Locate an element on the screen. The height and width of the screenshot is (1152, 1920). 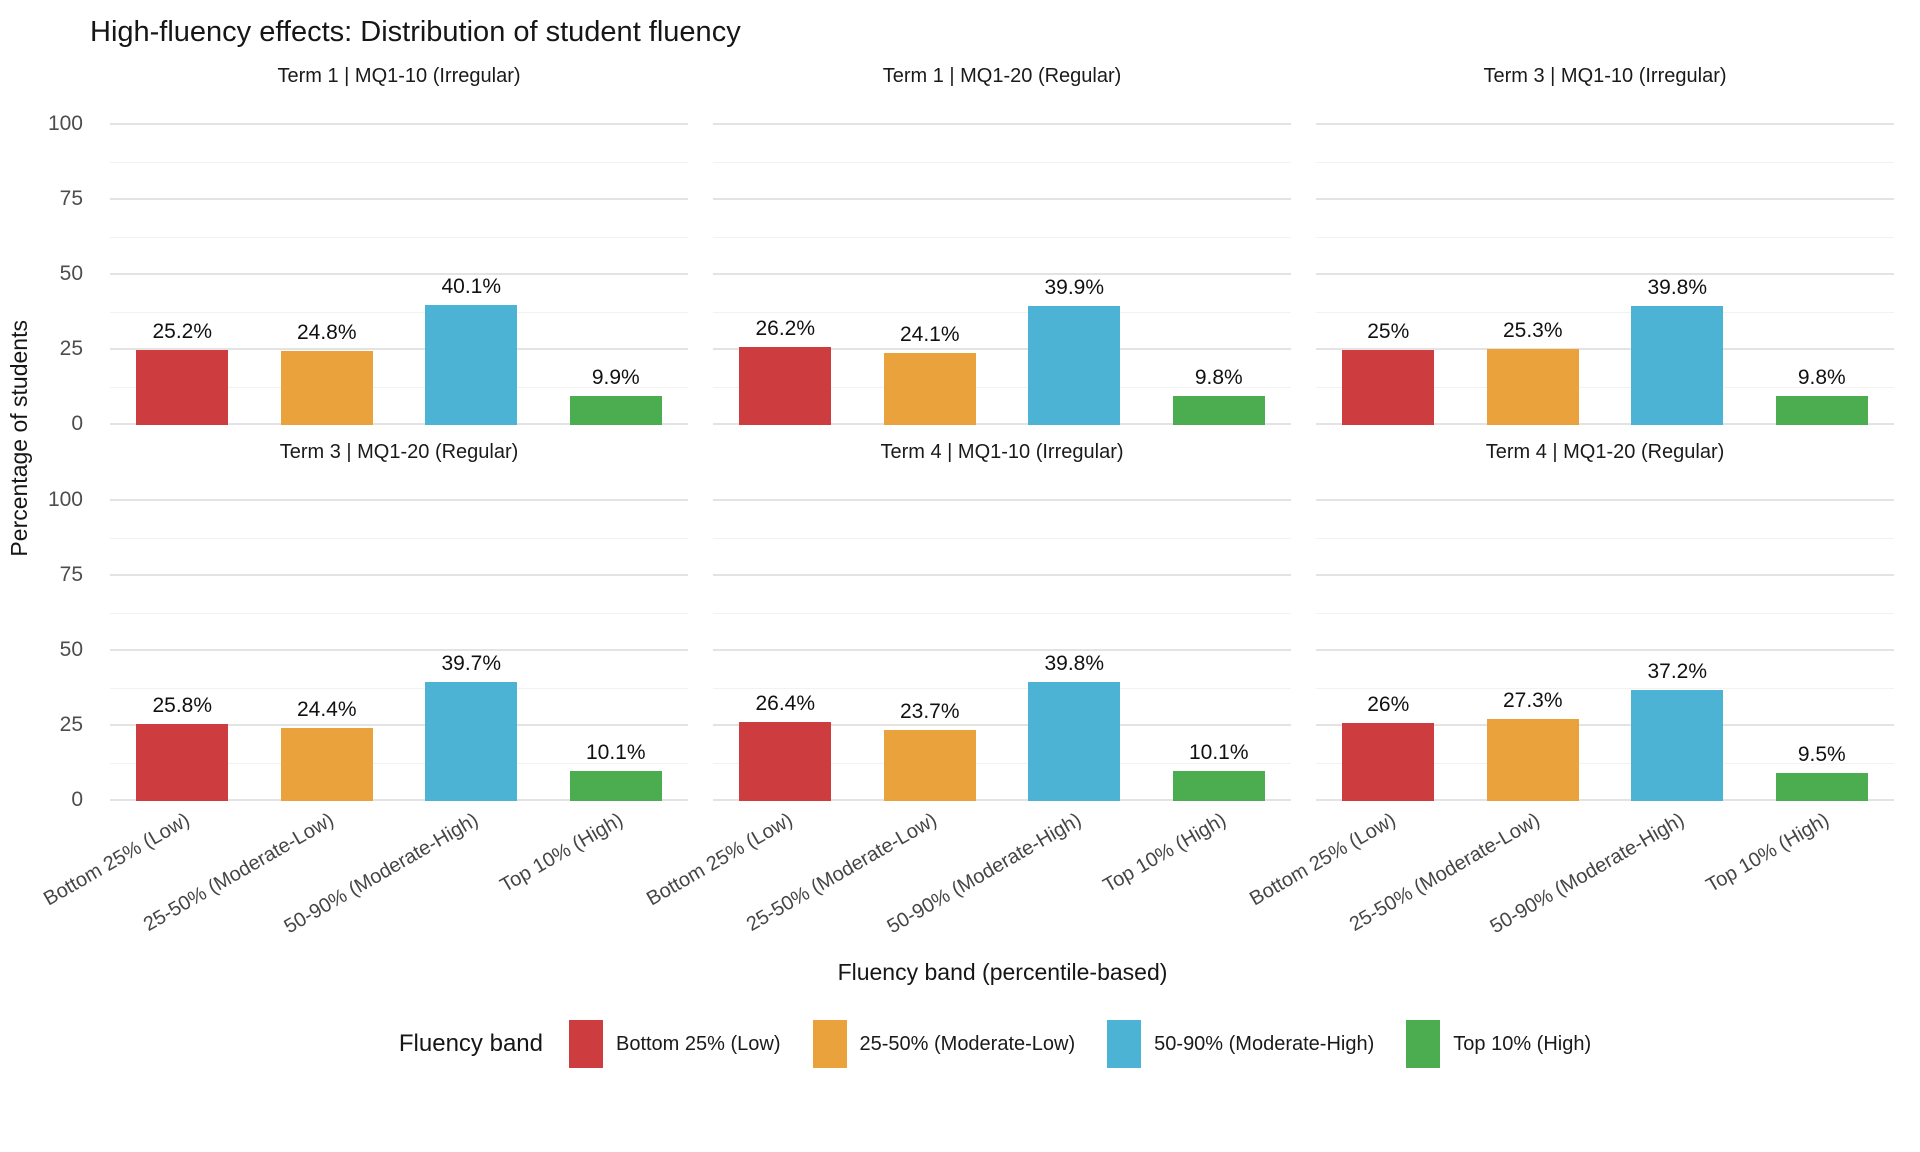
y-tick-label: 0 is located at coordinates (77, 800).